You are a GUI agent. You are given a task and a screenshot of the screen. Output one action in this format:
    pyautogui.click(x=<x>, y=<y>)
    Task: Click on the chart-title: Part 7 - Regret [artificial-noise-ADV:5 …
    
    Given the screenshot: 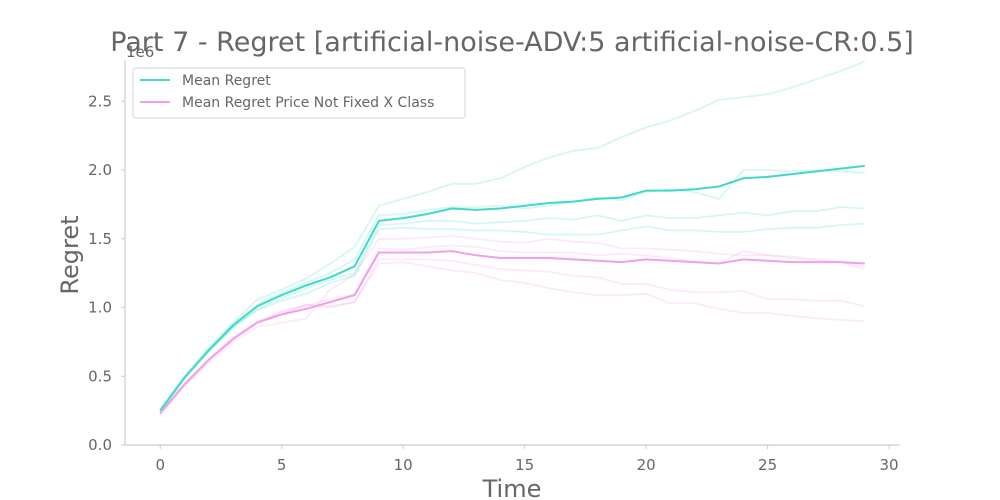 What is the action you would take?
    pyautogui.click(x=512, y=42)
    